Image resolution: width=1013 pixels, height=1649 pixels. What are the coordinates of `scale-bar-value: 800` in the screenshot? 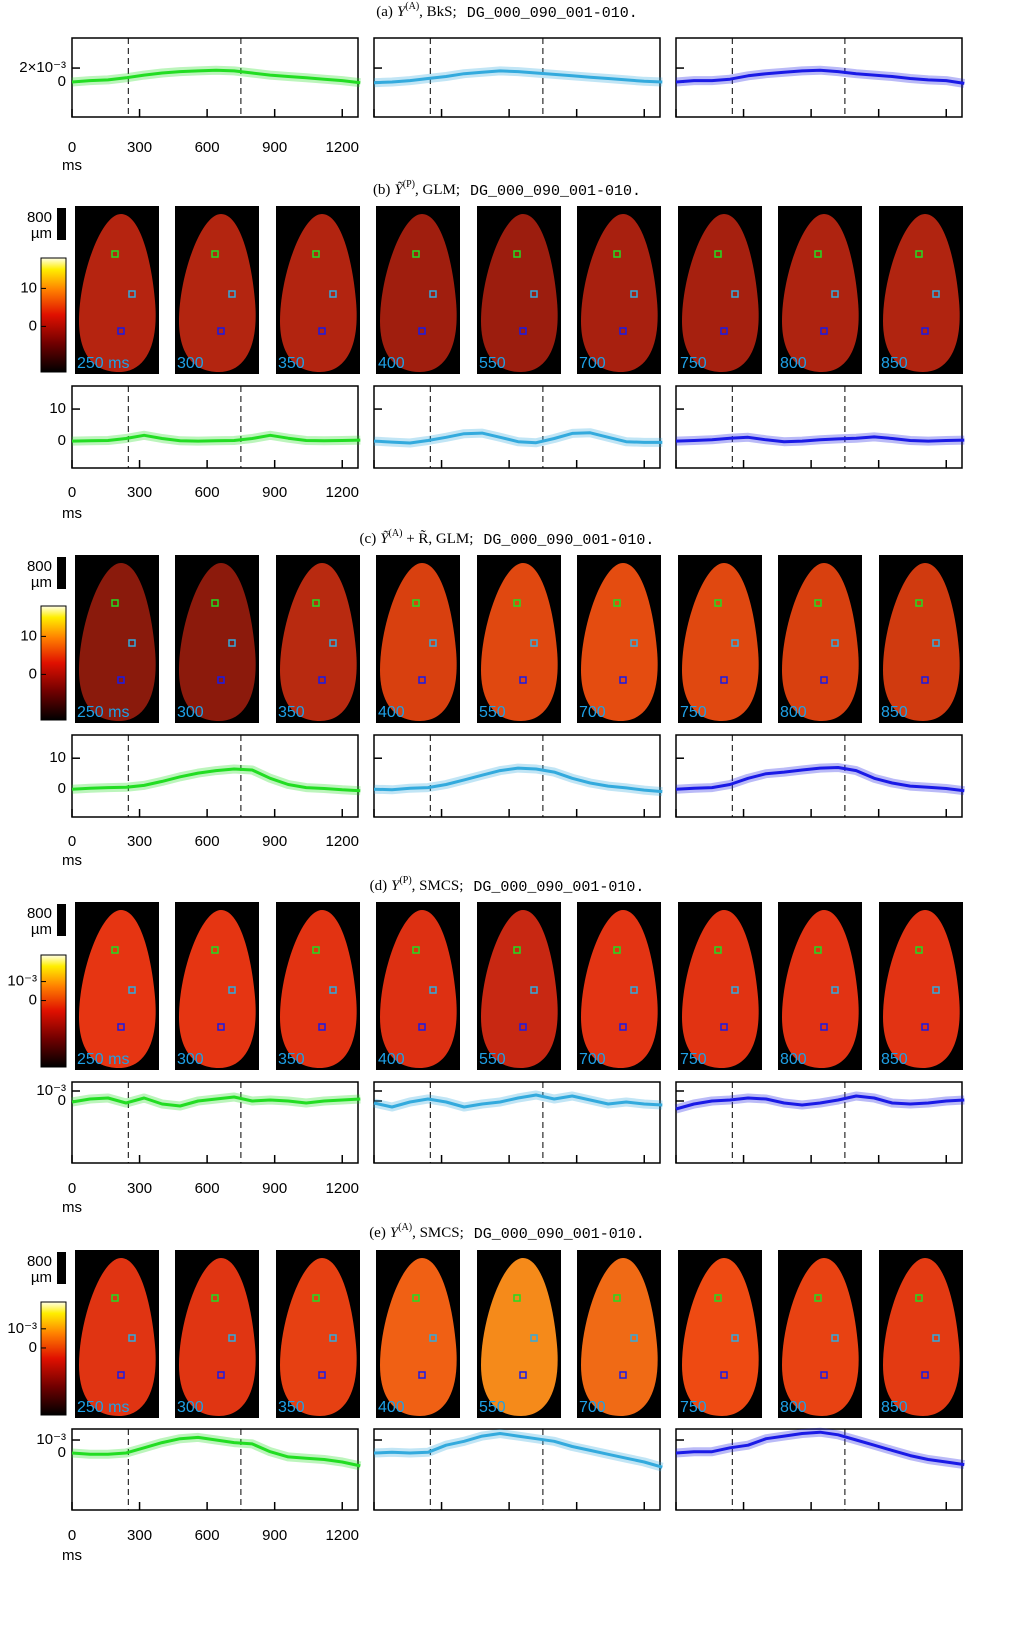 It's located at (39, 1261).